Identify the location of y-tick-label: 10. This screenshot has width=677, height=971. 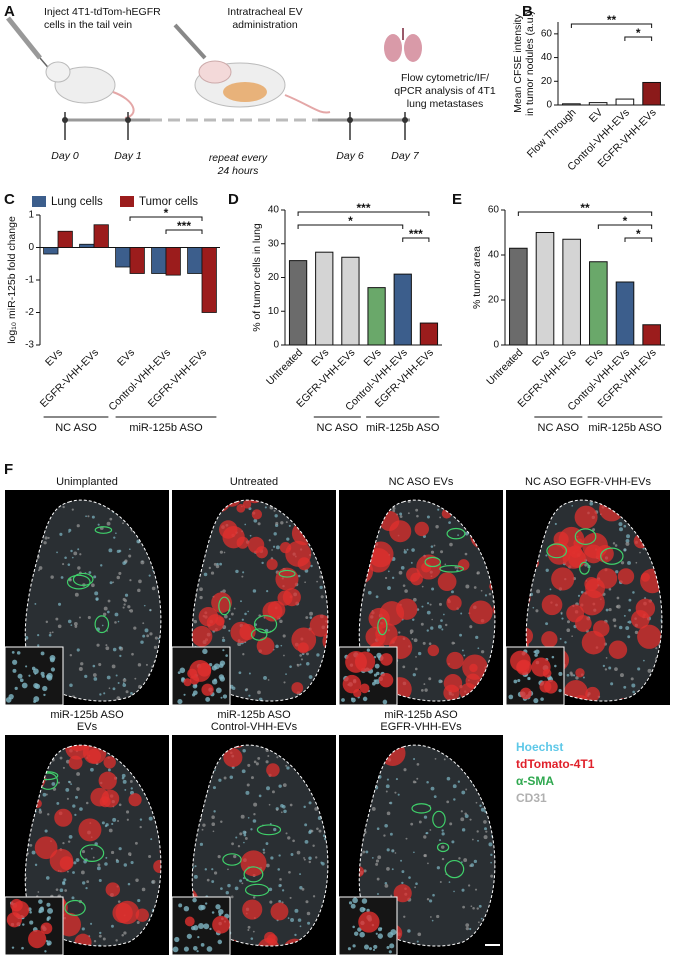
(274, 311).